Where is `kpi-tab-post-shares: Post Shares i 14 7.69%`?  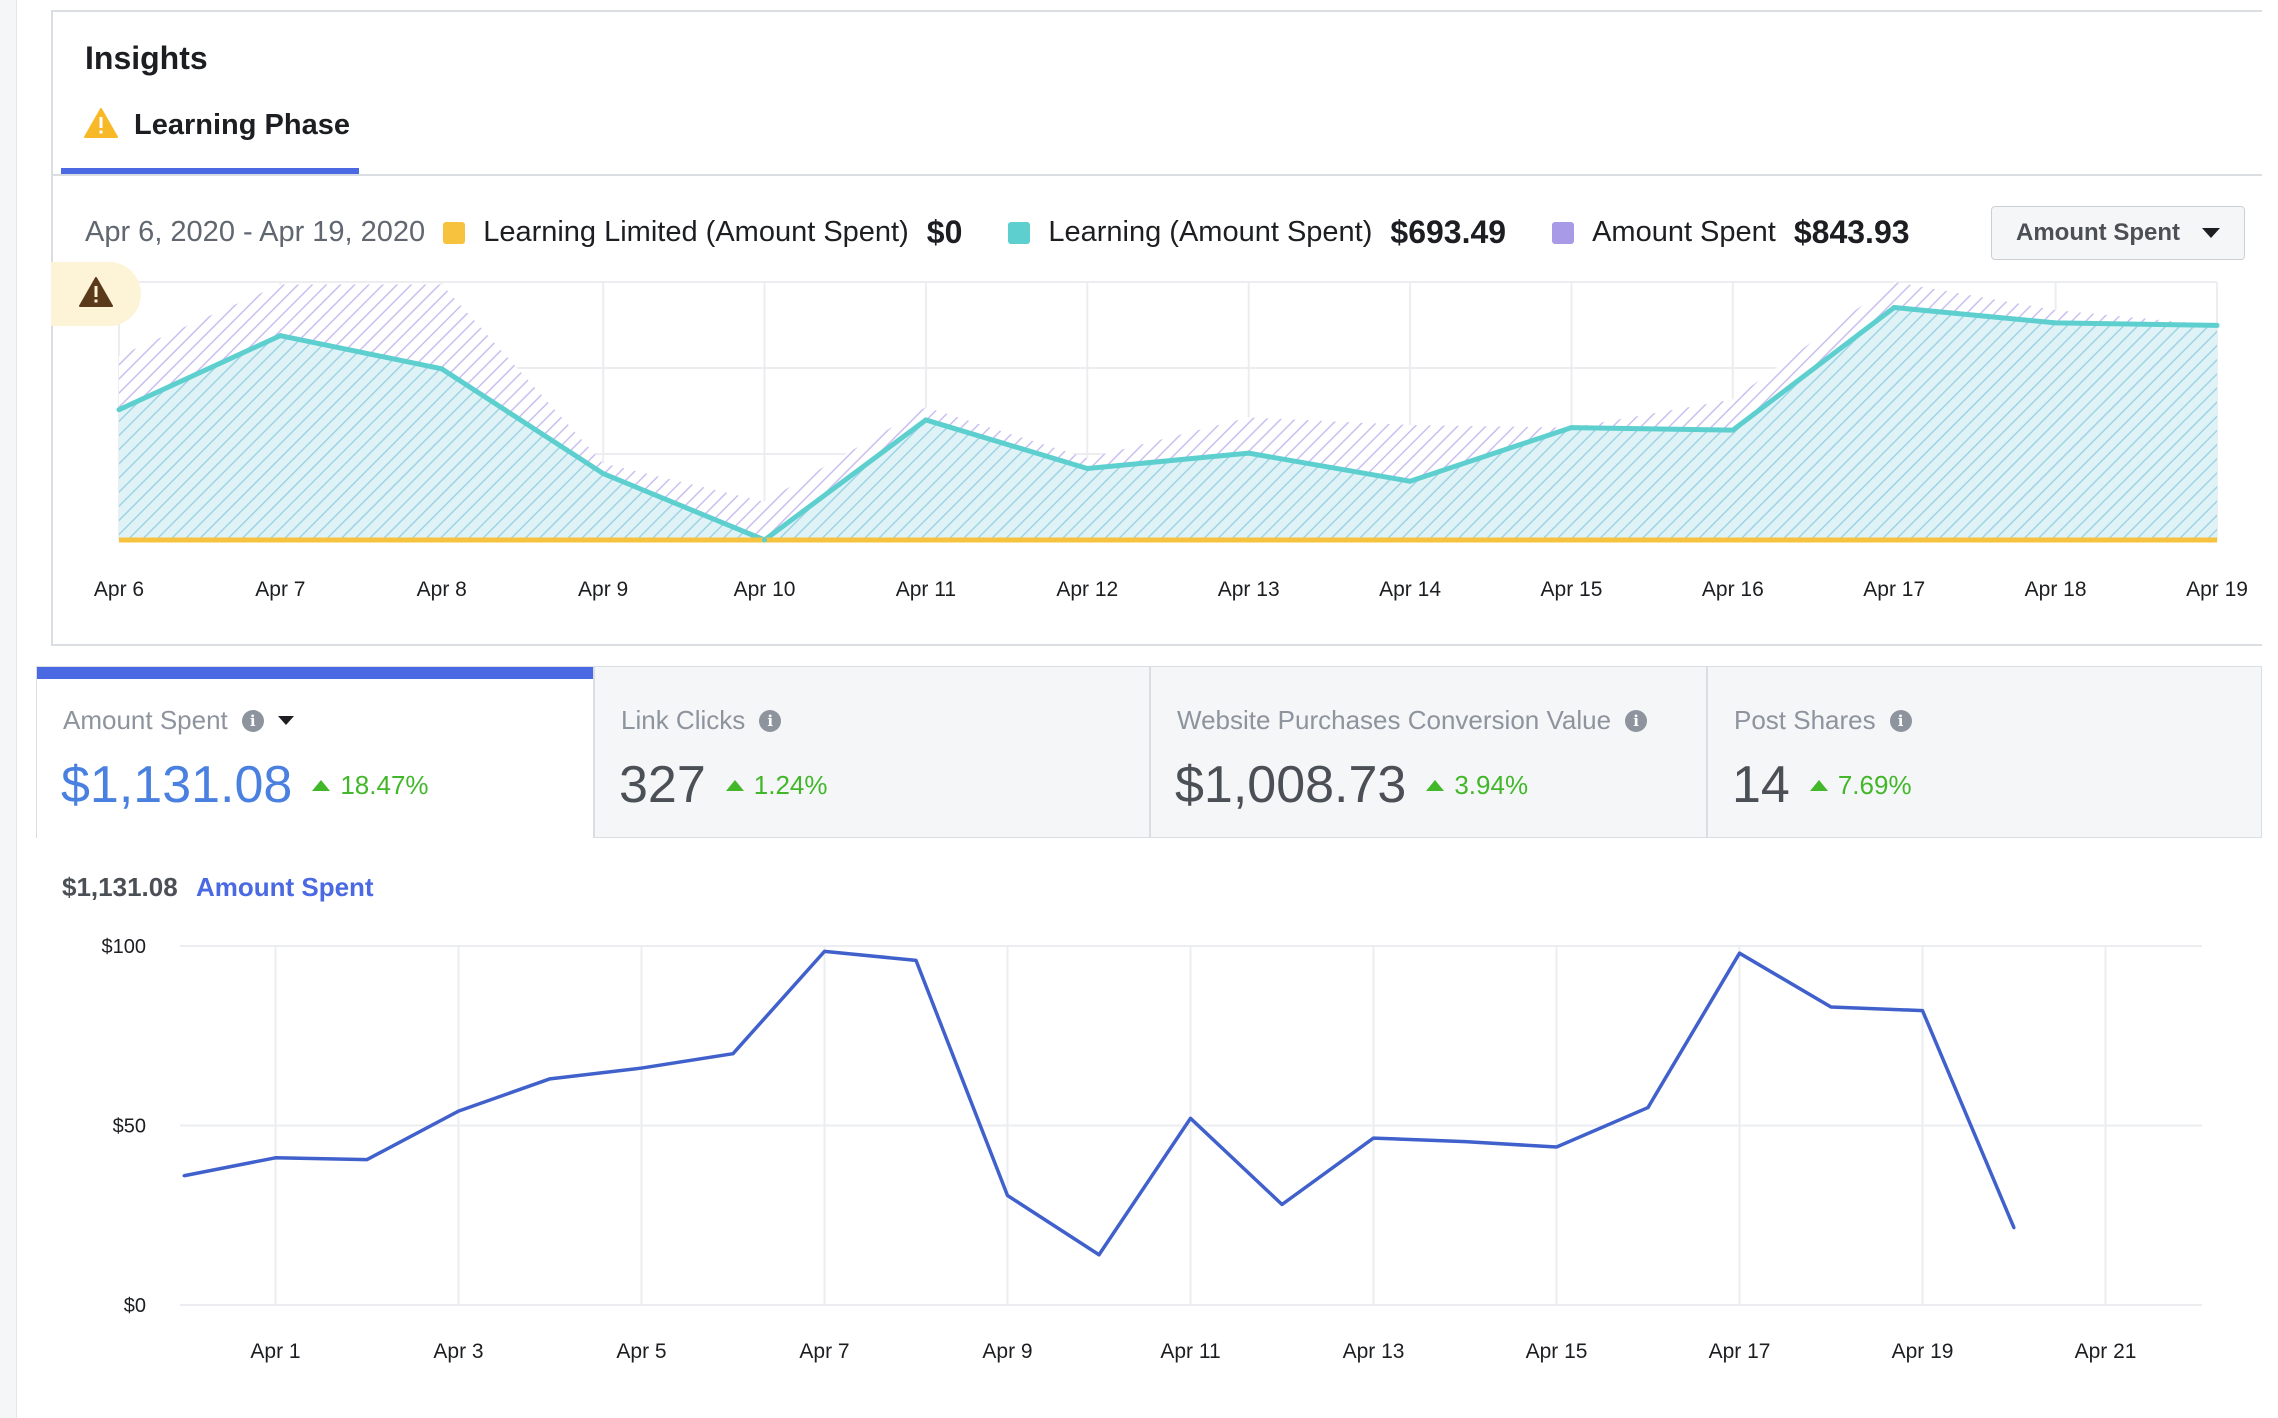
kpi-tab-post-shares: Post Shares i 14 7.69% is located at coordinates (1984, 752).